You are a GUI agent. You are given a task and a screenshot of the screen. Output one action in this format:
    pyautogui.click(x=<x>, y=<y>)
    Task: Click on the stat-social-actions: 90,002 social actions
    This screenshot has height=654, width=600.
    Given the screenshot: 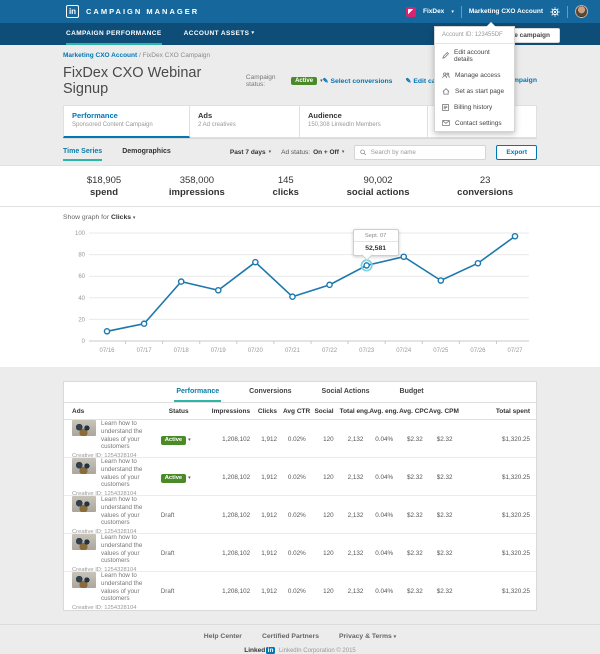 What is the action you would take?
    pyautogui.click(x=378, y=186)
    